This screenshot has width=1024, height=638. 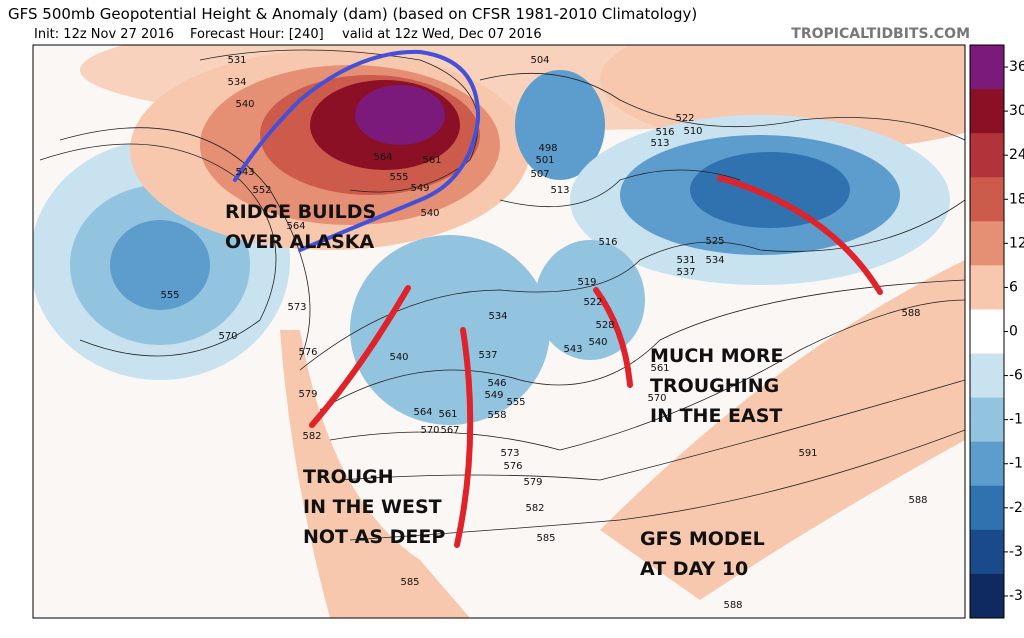 What do you see at coordinates (1016, 155) in the screenshot?
I see `colorbar-label: 24` at bounding box center [1016, 155].